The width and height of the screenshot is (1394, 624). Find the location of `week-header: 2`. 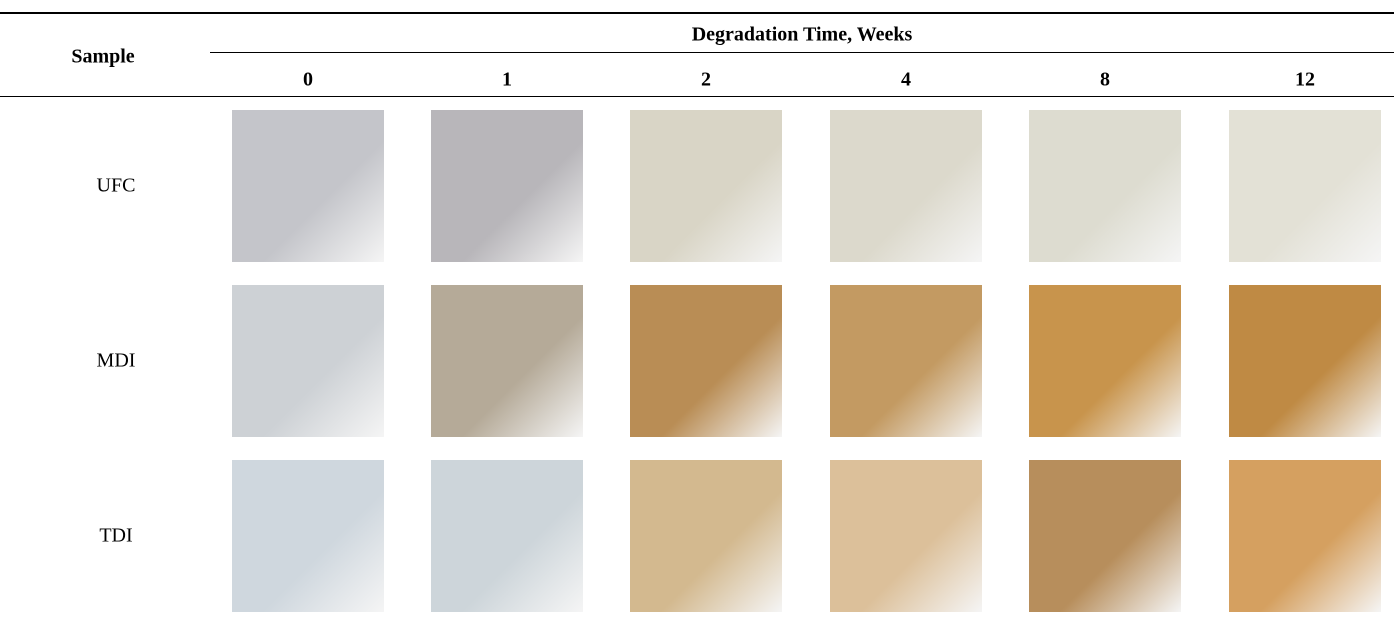

week-header: 2 is located at coordinates (706, 79).